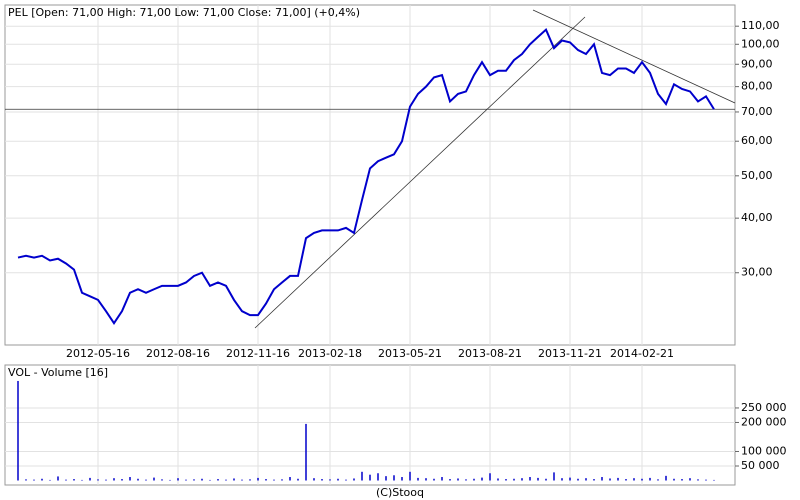 This screenshot has height=500, width=800. What do you see at coordinates (764, 421) in the screenshot?
I see `y-tick-label: 200 000` at bounding box center [764, 421].